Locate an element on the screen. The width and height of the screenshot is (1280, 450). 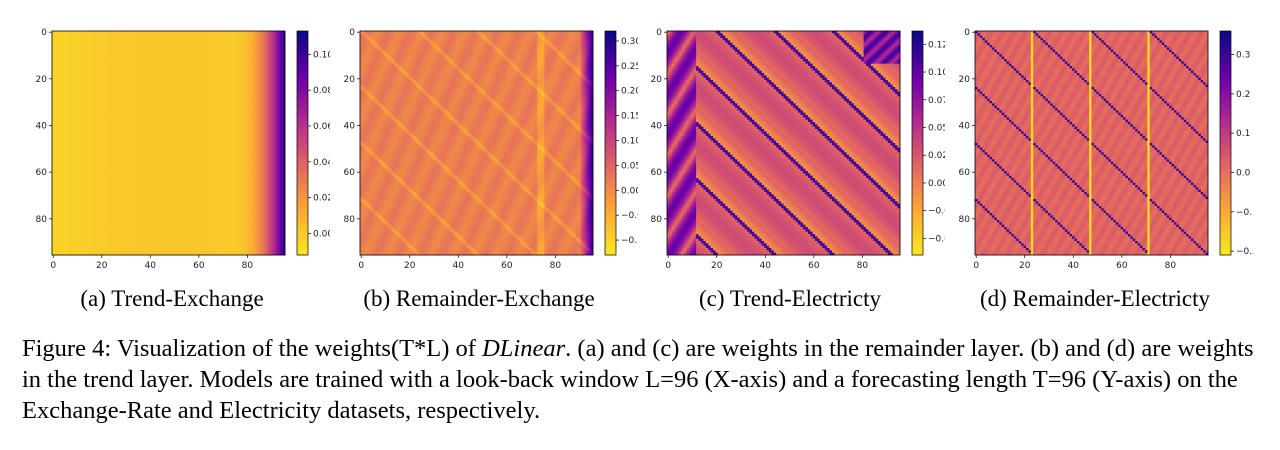
model-name: DLinear is located at coordinates (523, 348).